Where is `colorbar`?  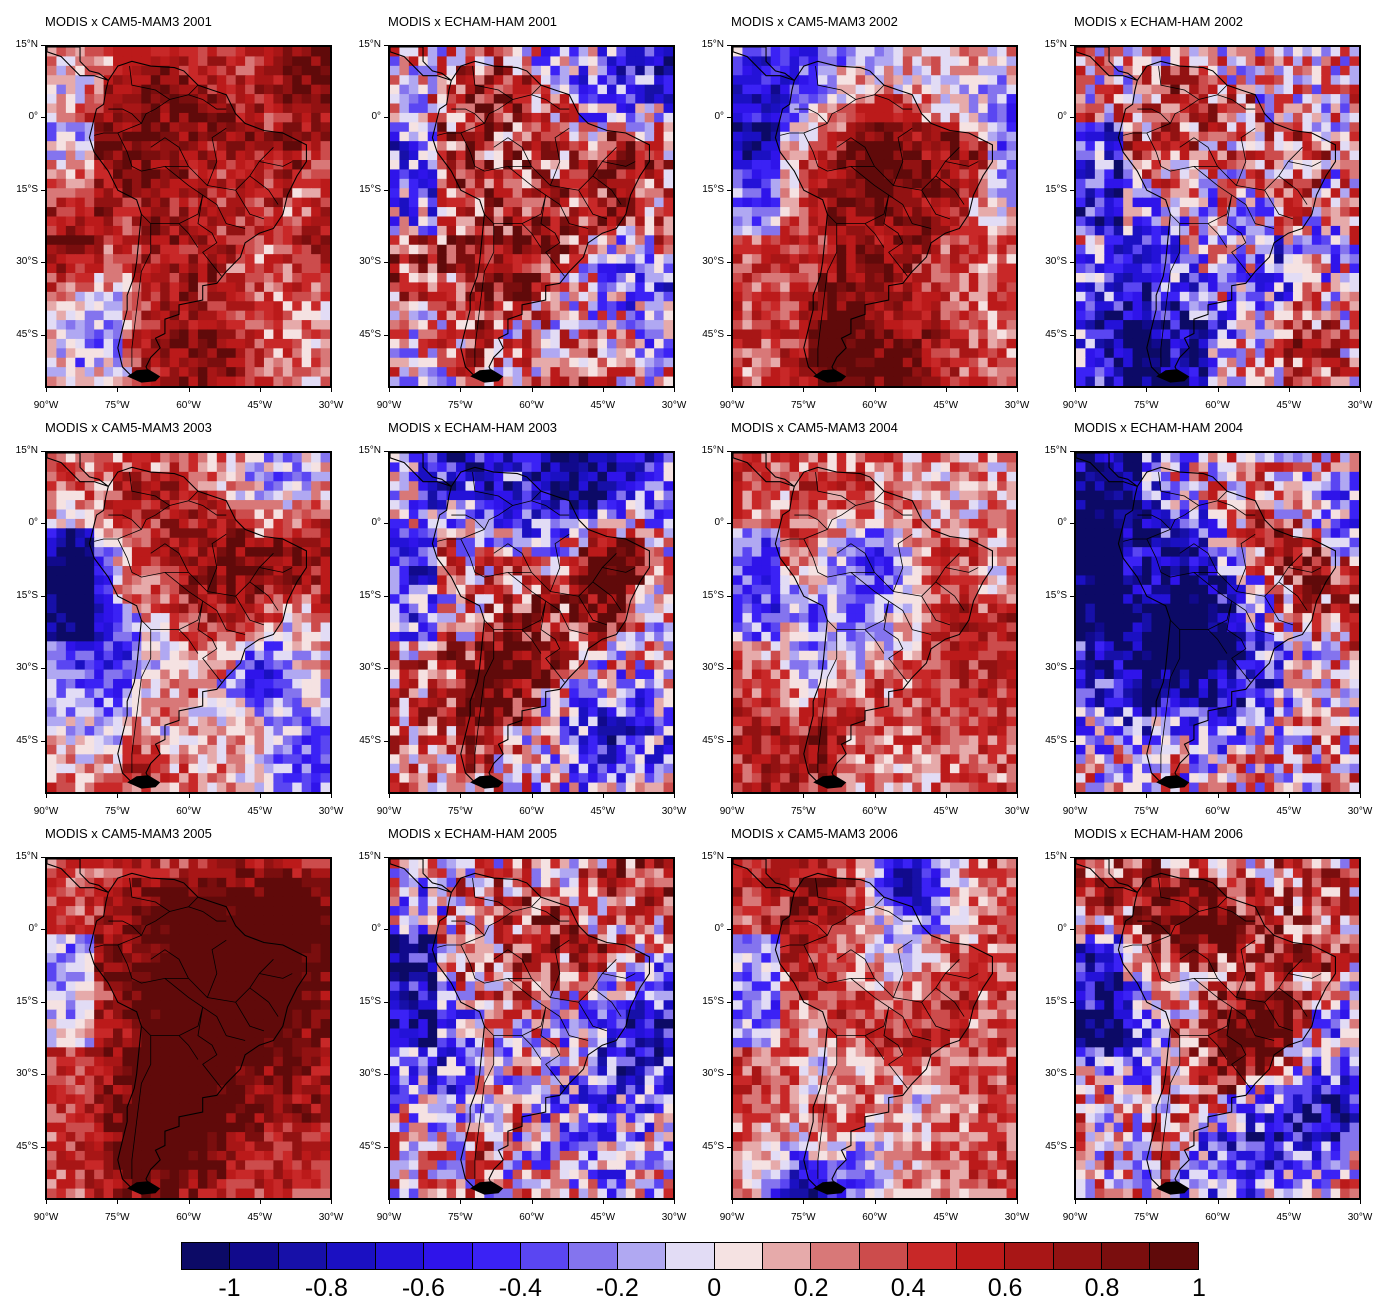 colorbar is located at coordinates (690, 1256).